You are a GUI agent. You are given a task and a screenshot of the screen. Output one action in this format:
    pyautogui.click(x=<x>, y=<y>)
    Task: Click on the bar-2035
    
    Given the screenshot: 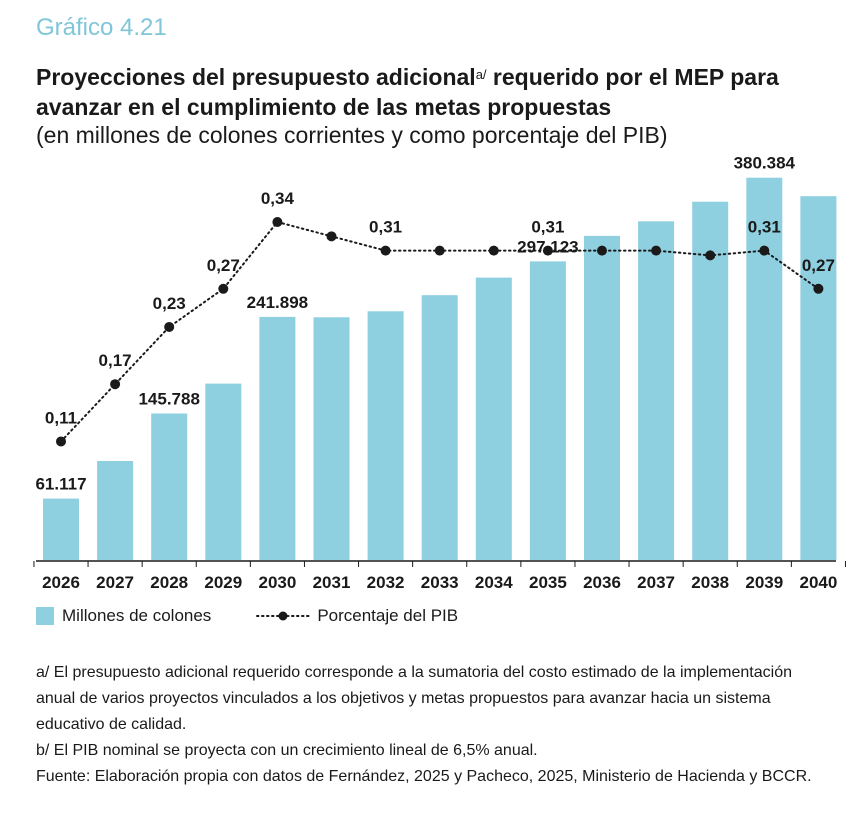 What is the action you would take?
    pyautogui.click(x=547, y=410)
    